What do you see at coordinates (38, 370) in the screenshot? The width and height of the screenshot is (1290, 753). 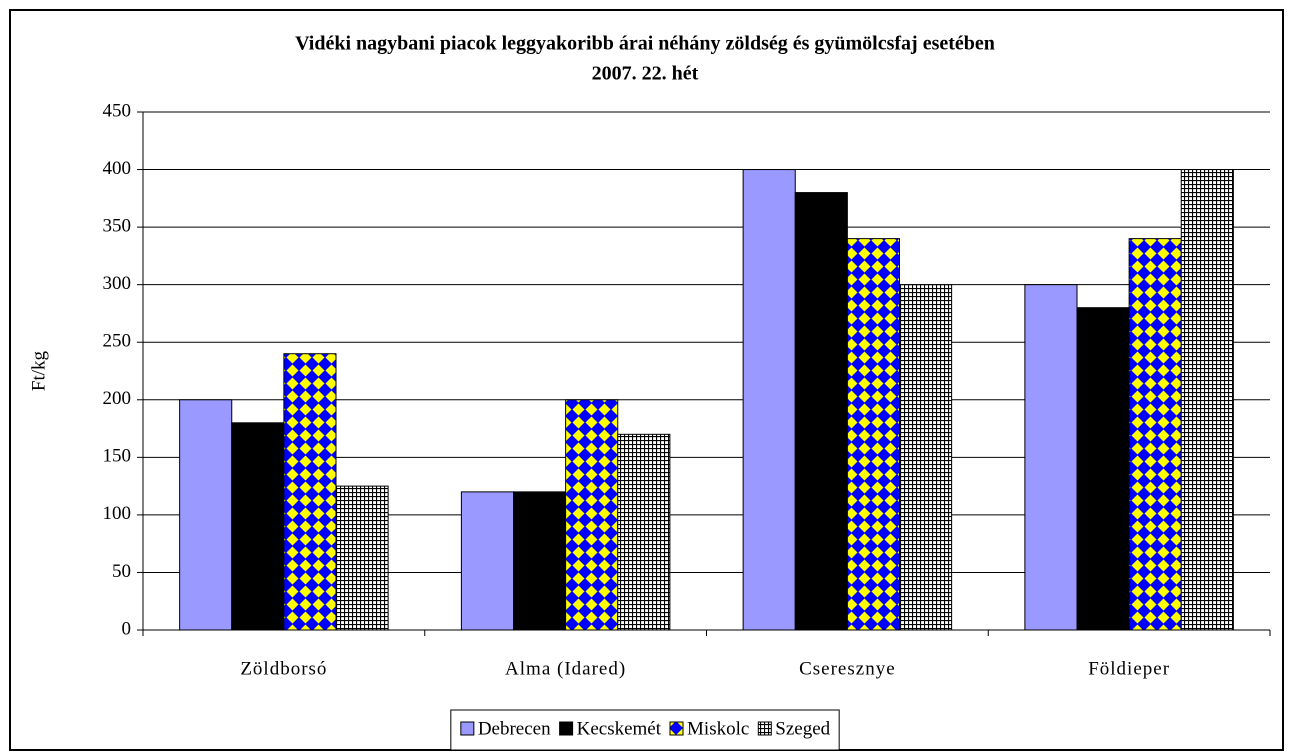 I see `y-axis-label: Ft/kg` at bounding box center [38, 370].